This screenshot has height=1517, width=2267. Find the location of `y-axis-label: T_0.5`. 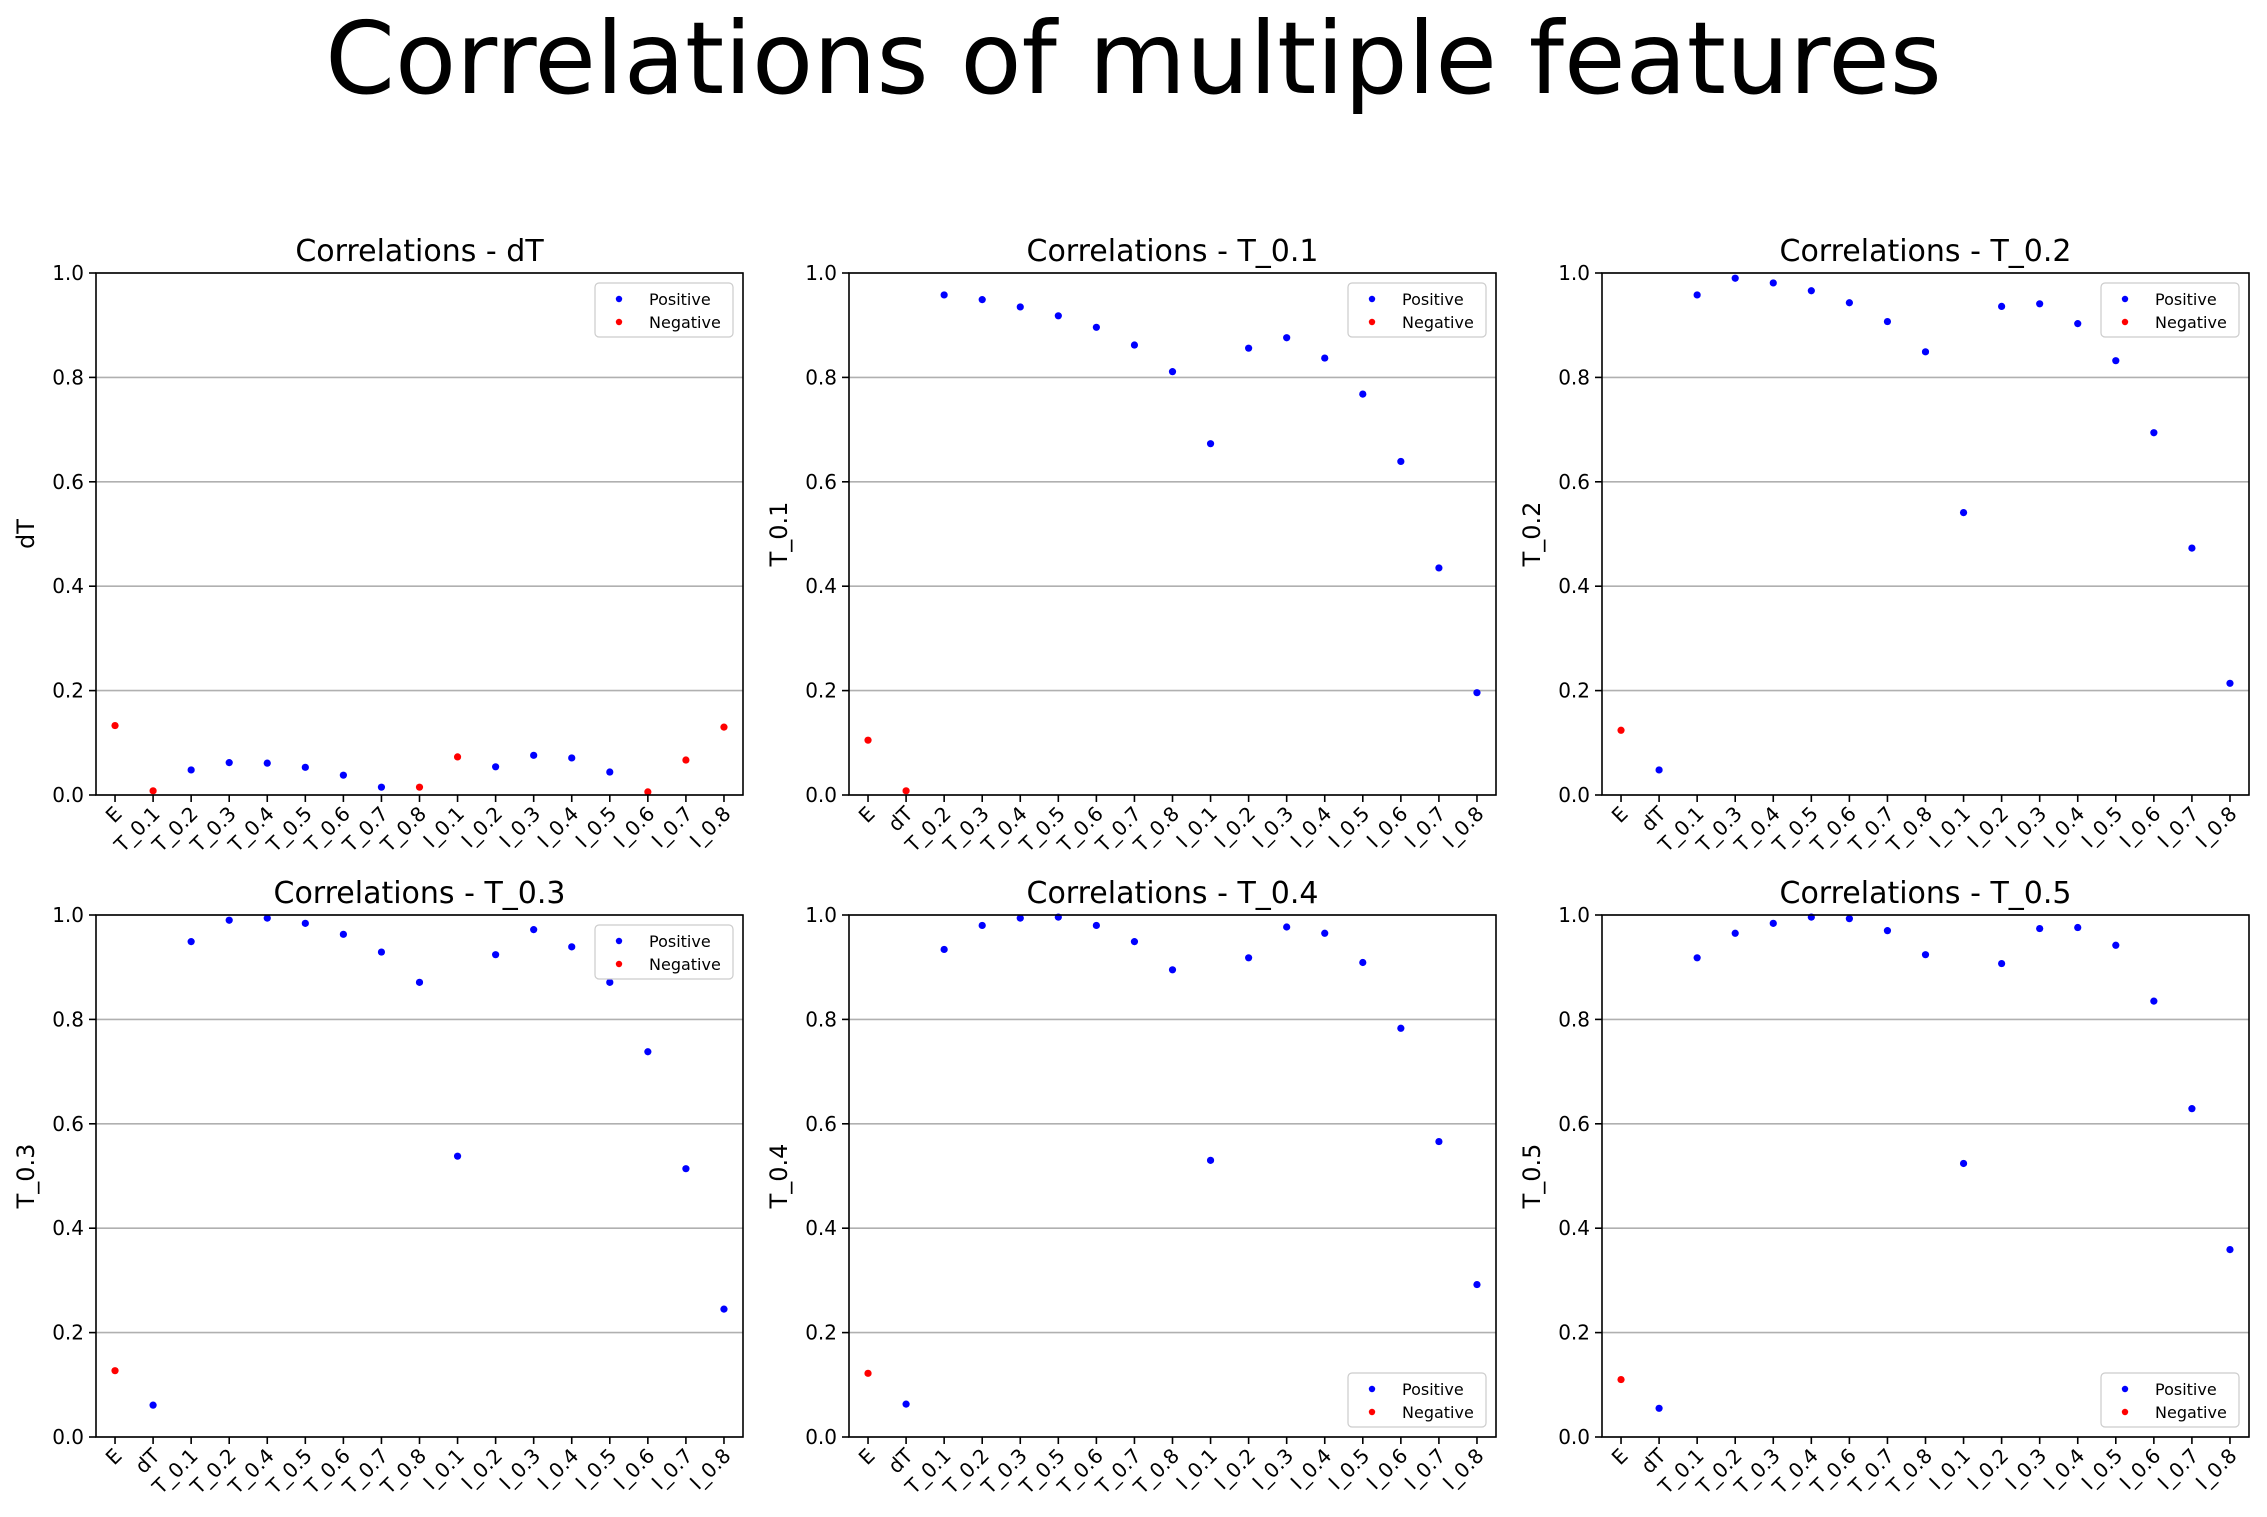

y-axis-label: T_0.5 is located at coordinates (1532, 1177).